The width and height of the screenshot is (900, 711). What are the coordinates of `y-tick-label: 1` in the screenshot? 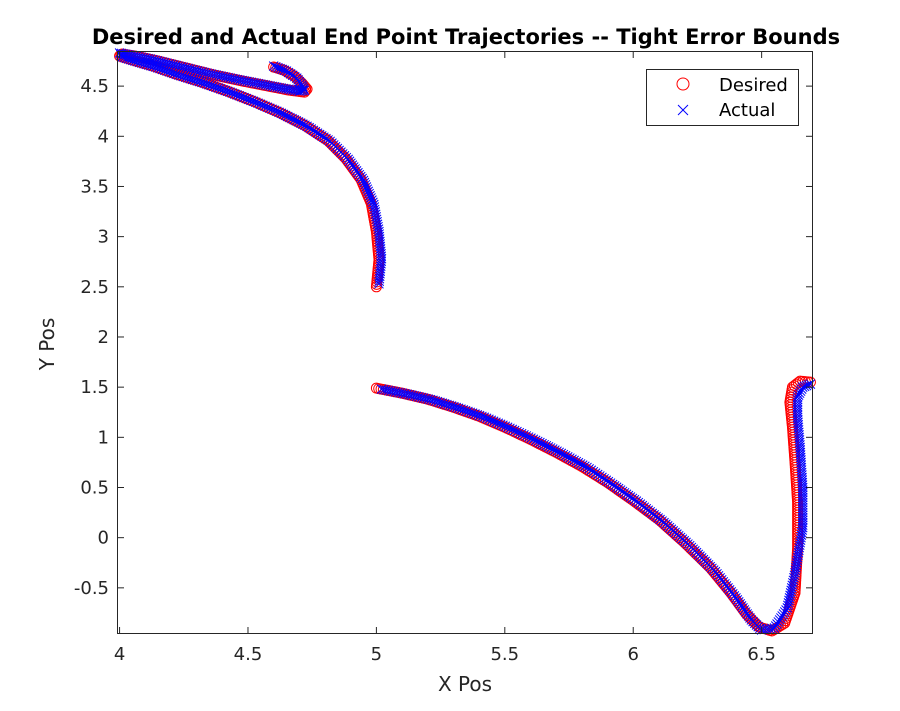 It's located at (103, 437).